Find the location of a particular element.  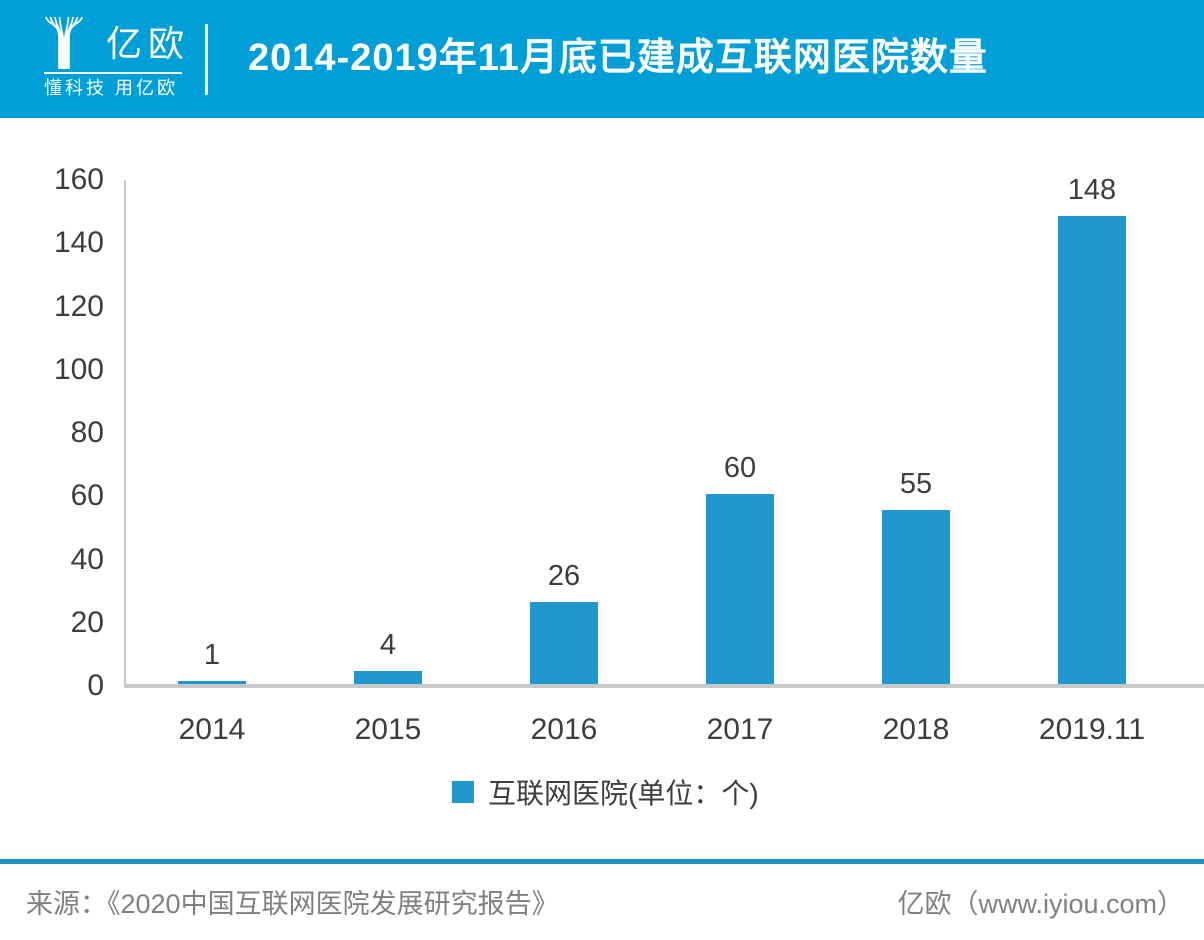

x-axis-tick-label: 2017 is located at coordinates (740, 729).